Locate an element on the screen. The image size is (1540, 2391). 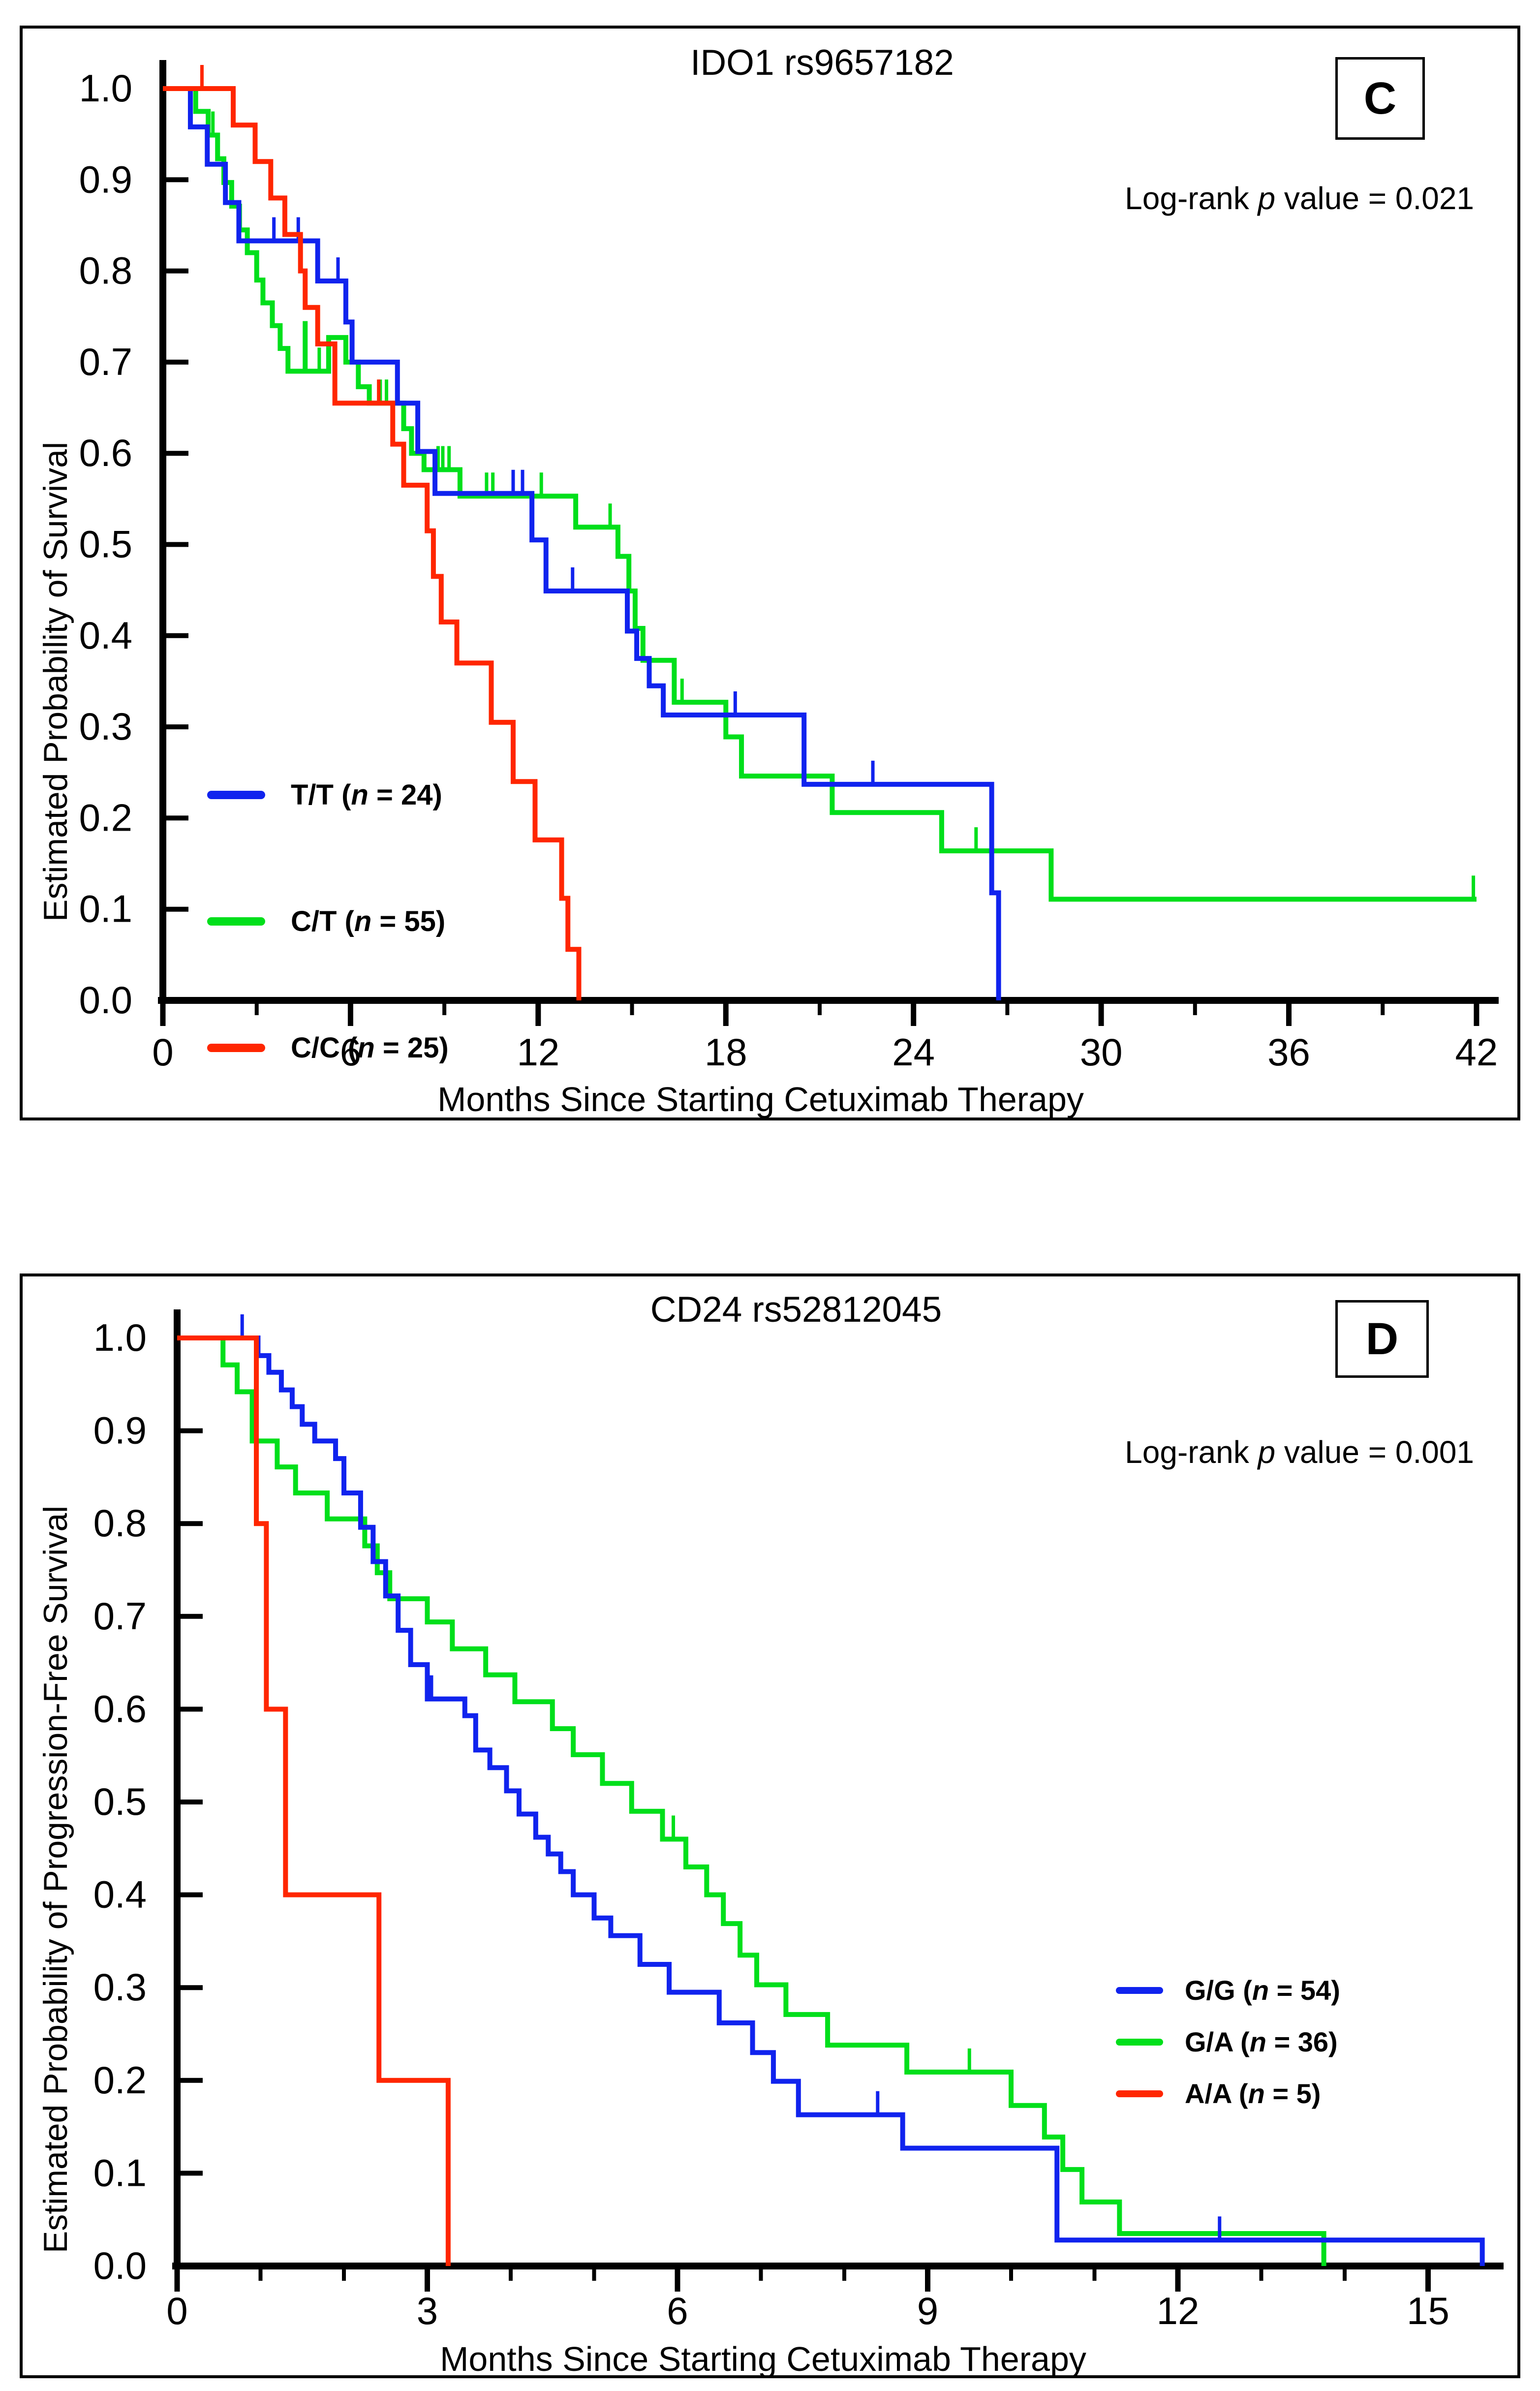
legend-row-aa: A/A (n = 5) is located at coordinates (1228, 2094).